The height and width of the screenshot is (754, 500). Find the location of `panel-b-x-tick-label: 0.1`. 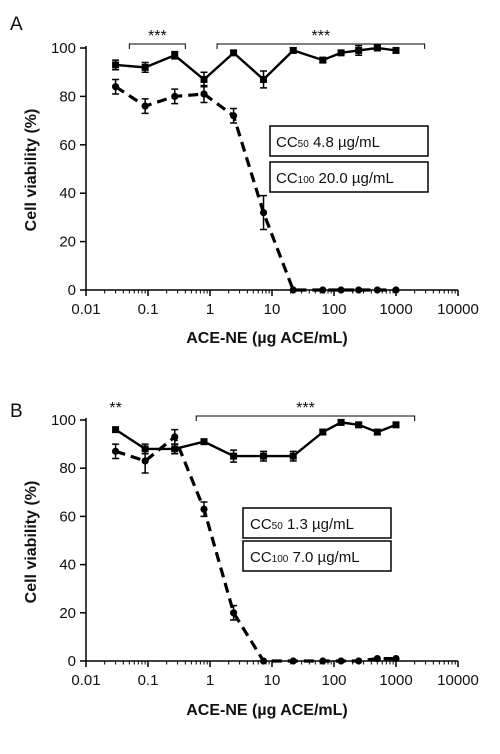

panel-b-x-tick-label: 0.1 is located at coordinates (148, 680).